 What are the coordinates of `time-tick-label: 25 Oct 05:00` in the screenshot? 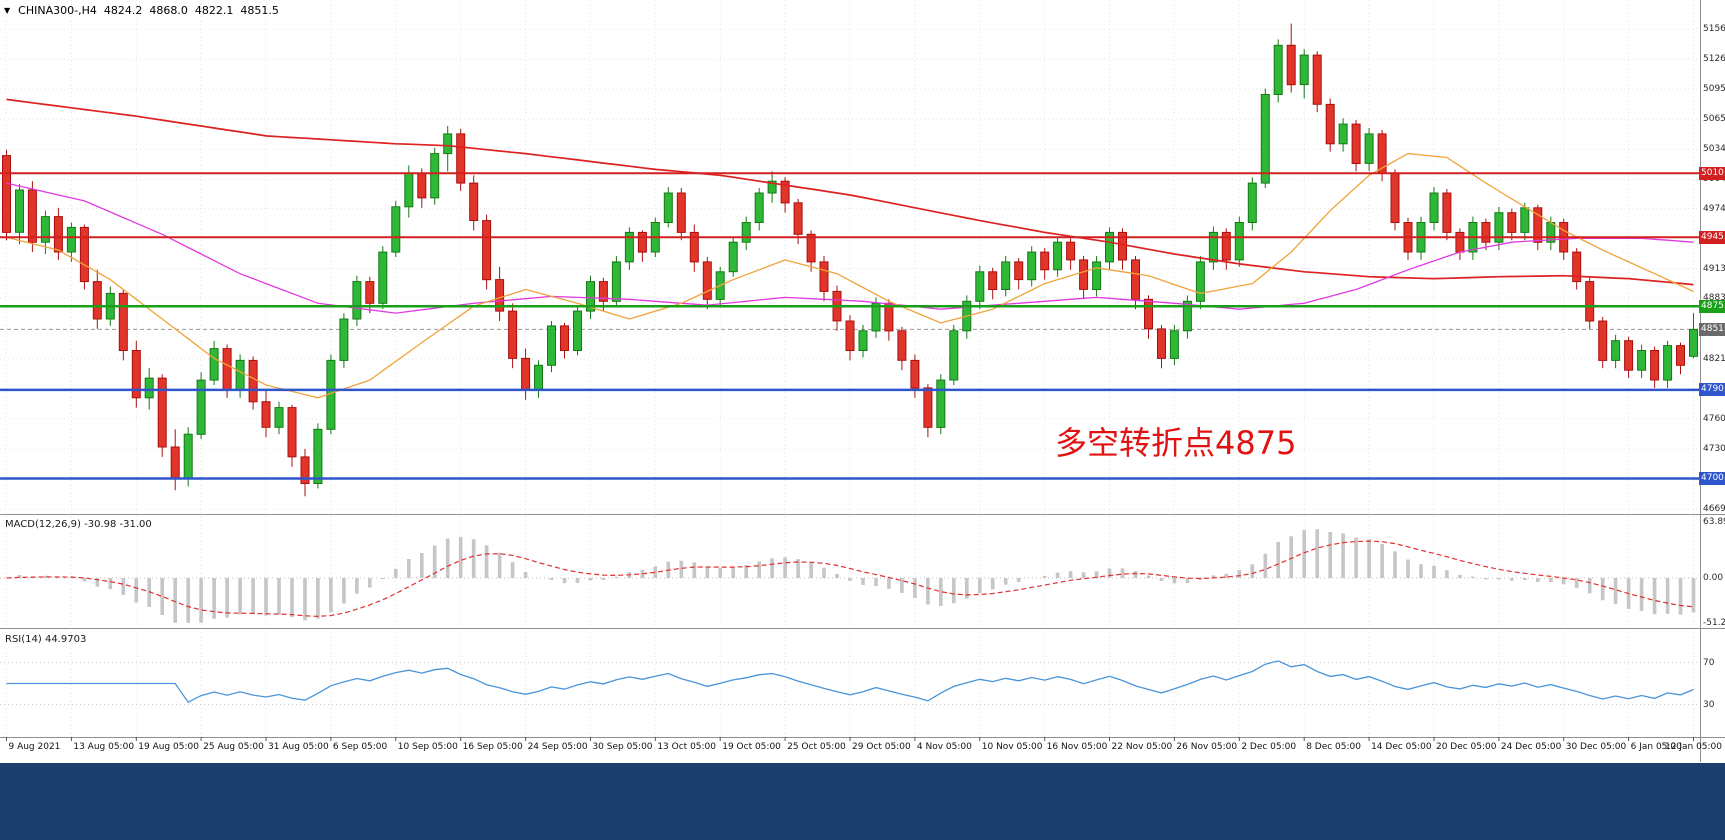 It's located at (816, 747).